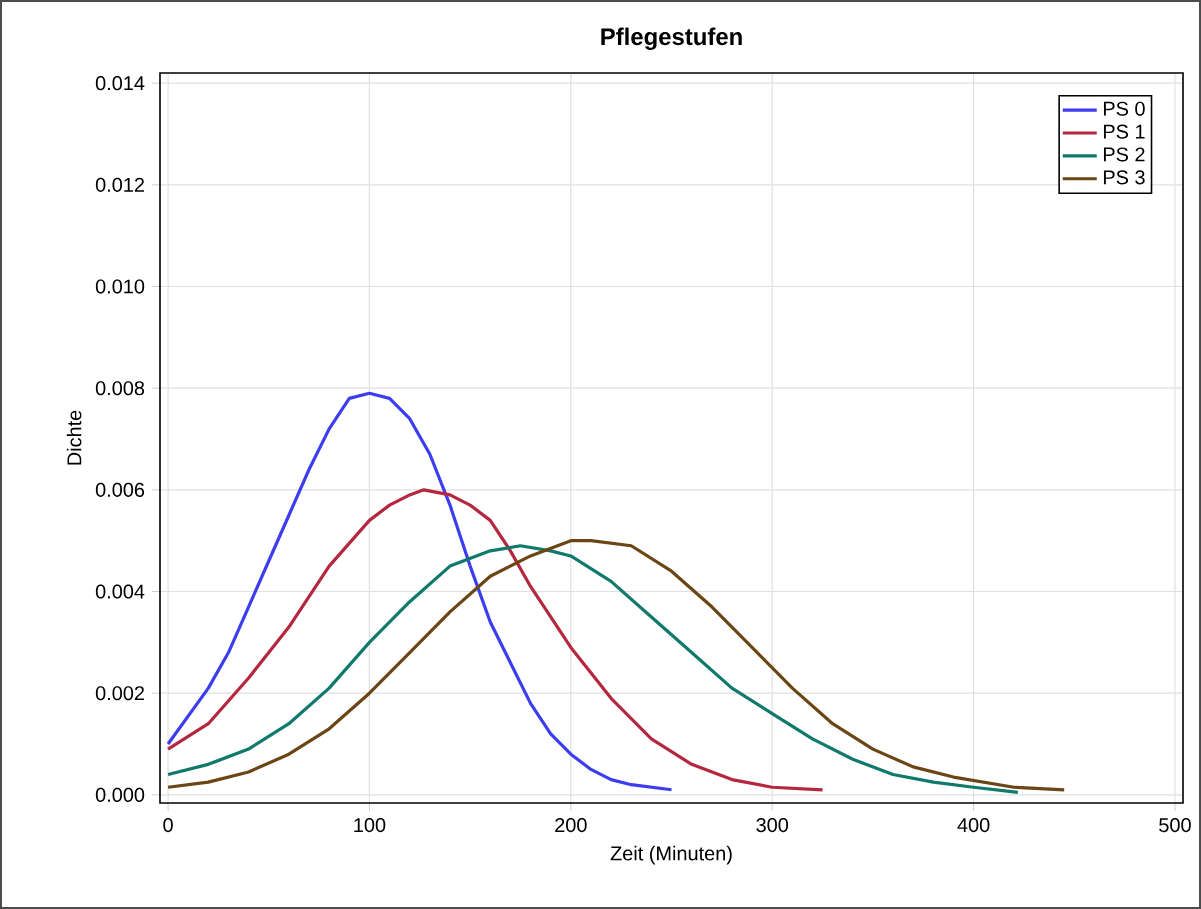  What do you see at coordinates (1175, 825) in the screenshot?
I see `x-tick-label: 500` at bounding box center [1175, 825].